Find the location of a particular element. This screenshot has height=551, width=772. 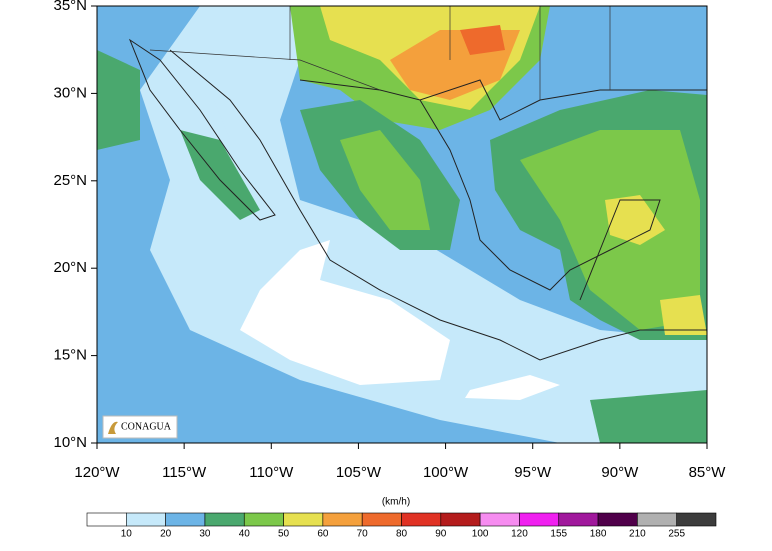

lat-tick-label: 35°N is located at coordinates (70, 7).